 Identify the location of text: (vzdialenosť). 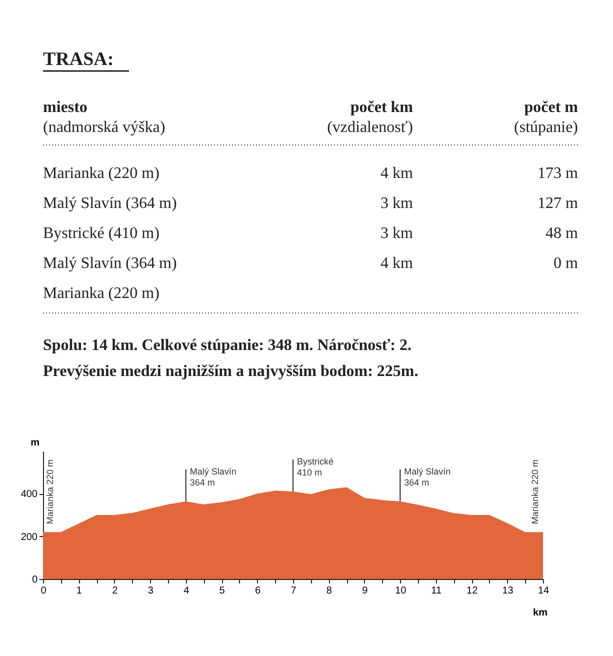
(370, 127).